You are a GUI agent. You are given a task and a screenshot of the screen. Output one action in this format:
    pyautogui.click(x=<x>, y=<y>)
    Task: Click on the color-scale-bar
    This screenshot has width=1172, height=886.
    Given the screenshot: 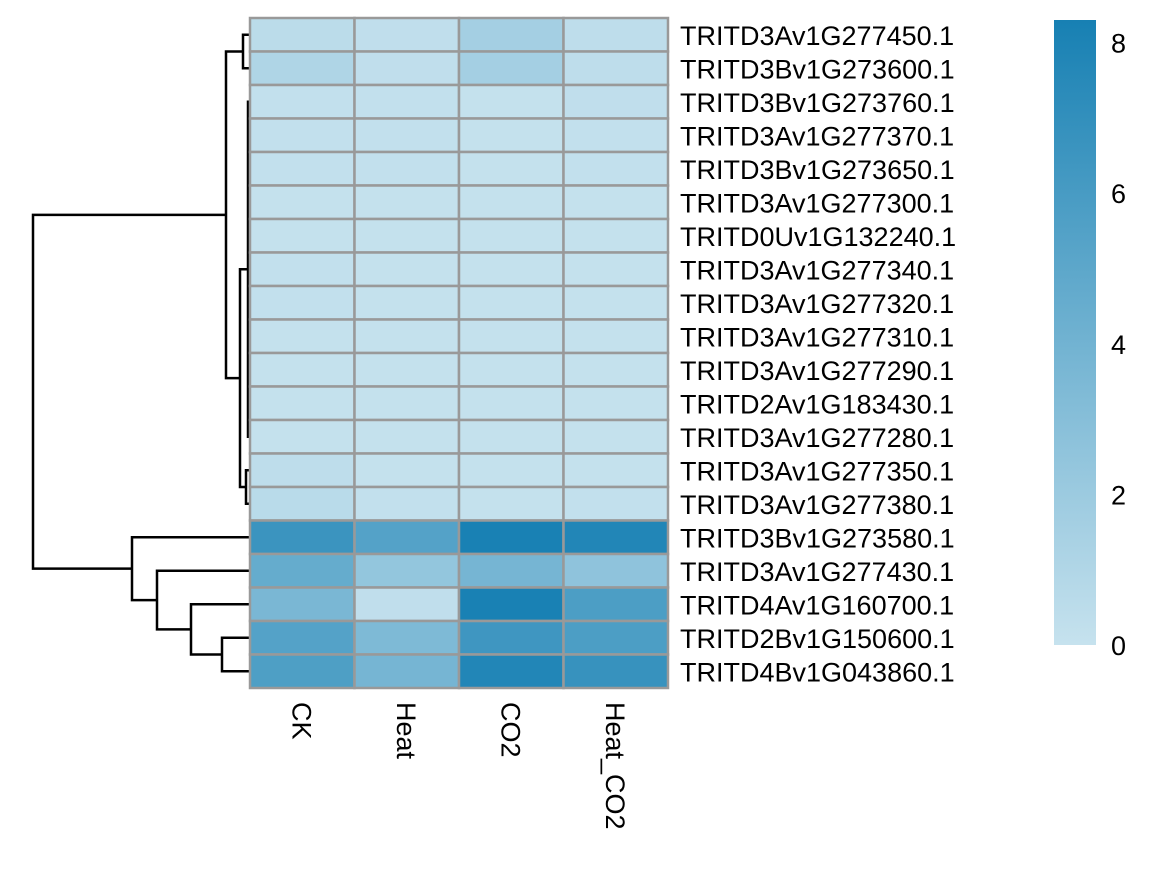 What is the action you would take?
    pyautogui.click(x=1075, y=332)
    